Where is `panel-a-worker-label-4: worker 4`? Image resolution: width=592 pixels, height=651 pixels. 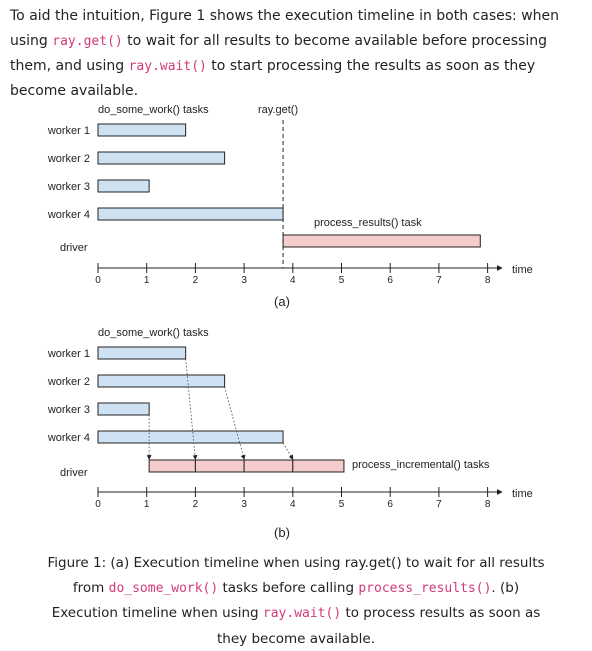
panel-a-worker-label-4: worker 4 is located at coordinates (68, 215).